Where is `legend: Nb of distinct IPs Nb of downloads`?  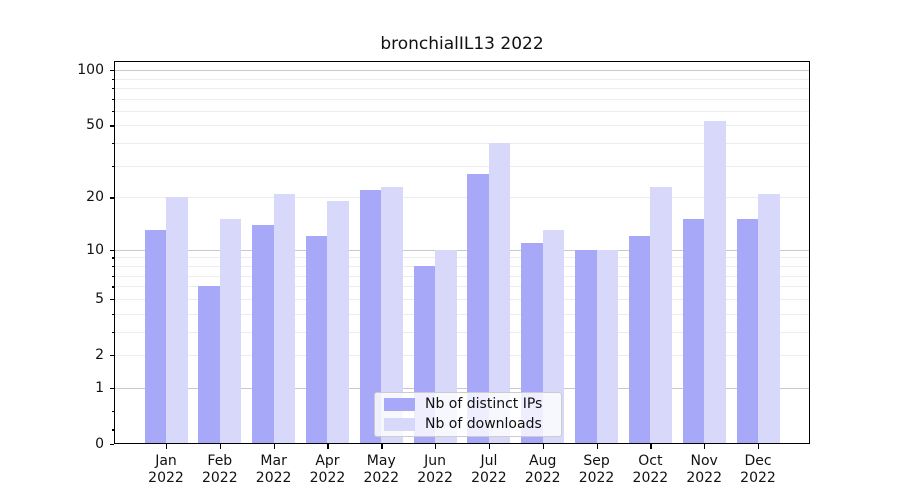
legend: Nb of distinct IPs Nb of downloads is located at coordinates (468, 414).